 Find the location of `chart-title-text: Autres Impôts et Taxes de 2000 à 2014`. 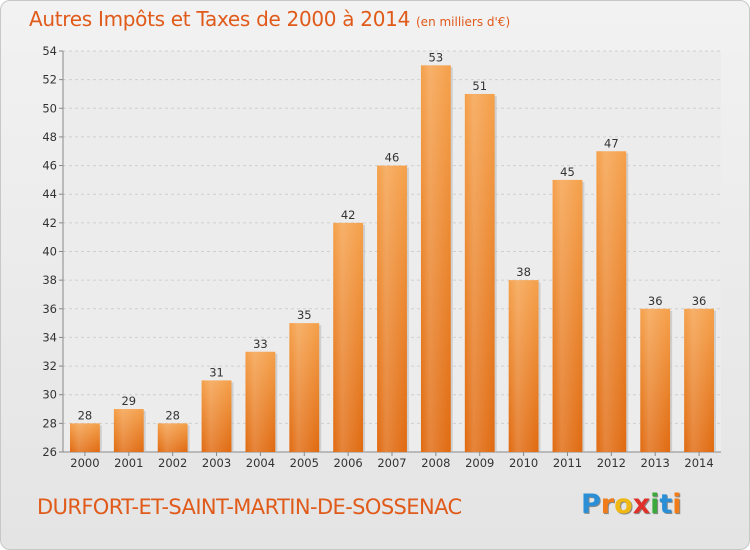

chart-title-text: Autres Impôts et Taxes de 2000 à 2014 is located at coordinates (219, 19).